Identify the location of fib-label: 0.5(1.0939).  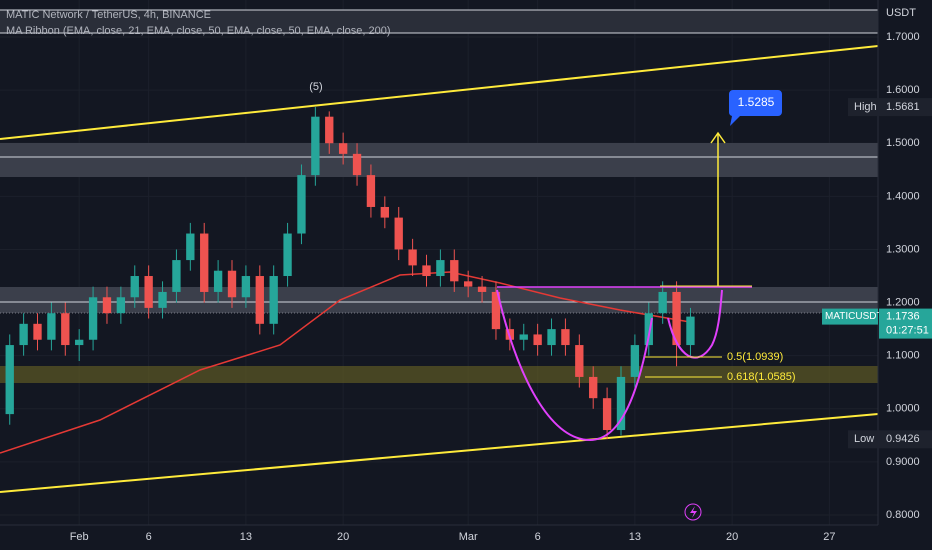
(755, 357).